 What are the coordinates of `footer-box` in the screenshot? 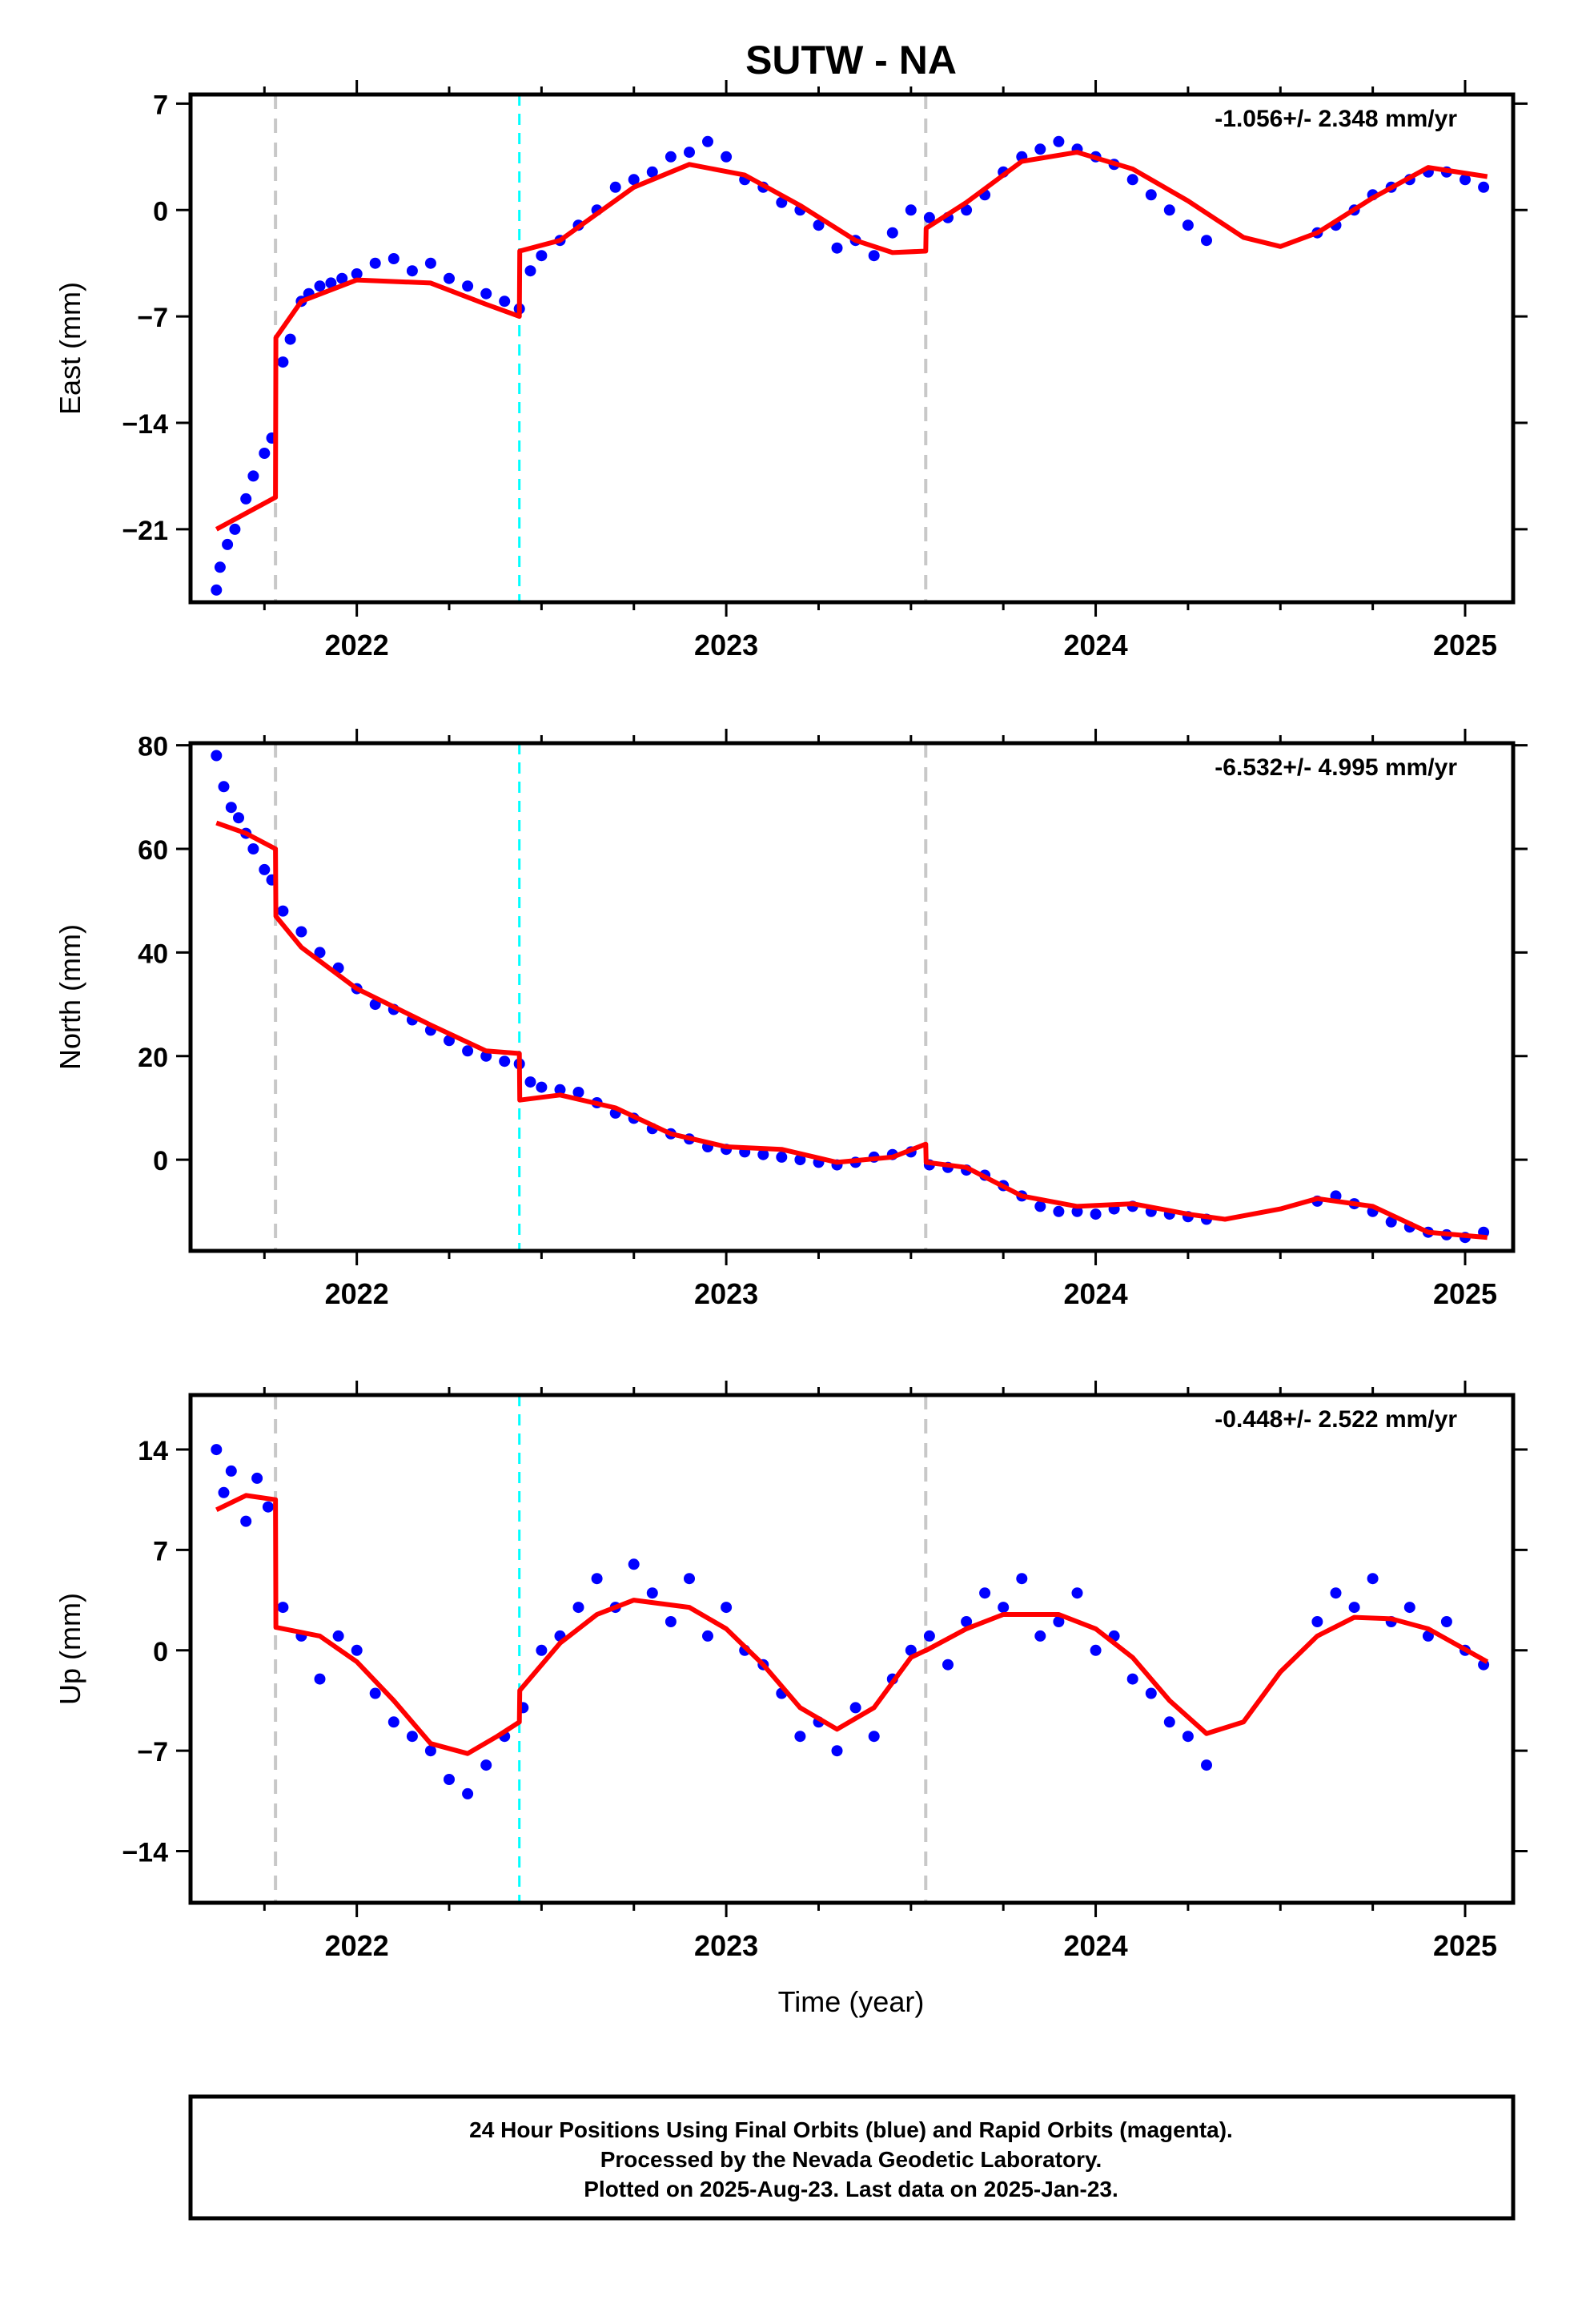 It's located at (852, 2157).